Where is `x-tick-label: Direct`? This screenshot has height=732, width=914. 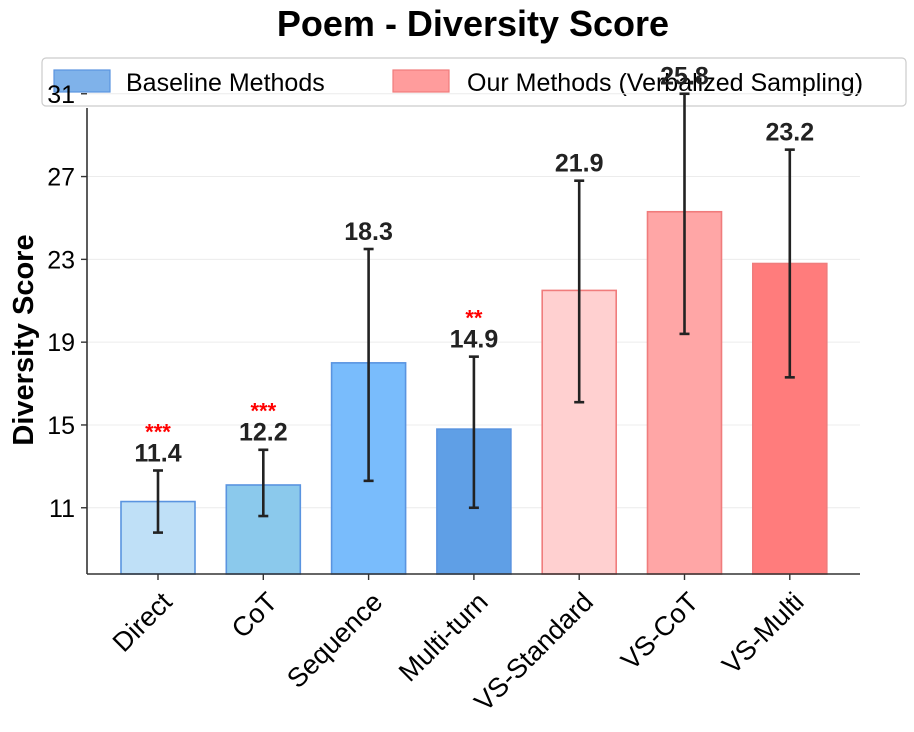 x-tick-label: Direct is located at coordinates (142, 621).